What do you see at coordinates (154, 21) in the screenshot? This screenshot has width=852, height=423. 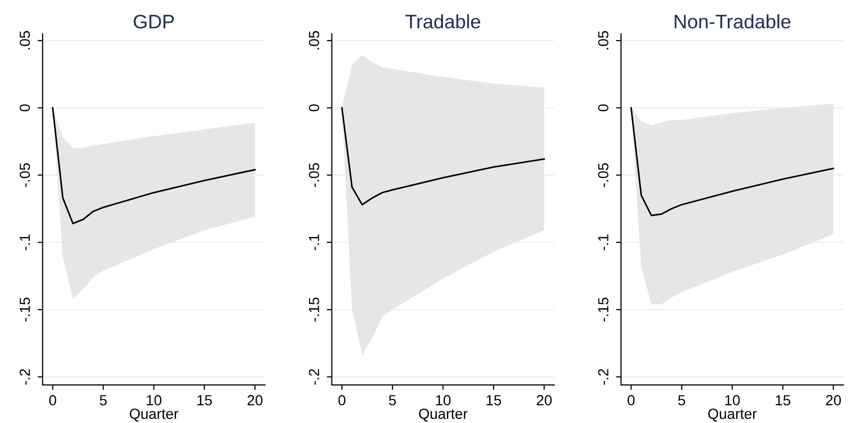 I see `chart-title: GDP` at bounding box center [154, 21].